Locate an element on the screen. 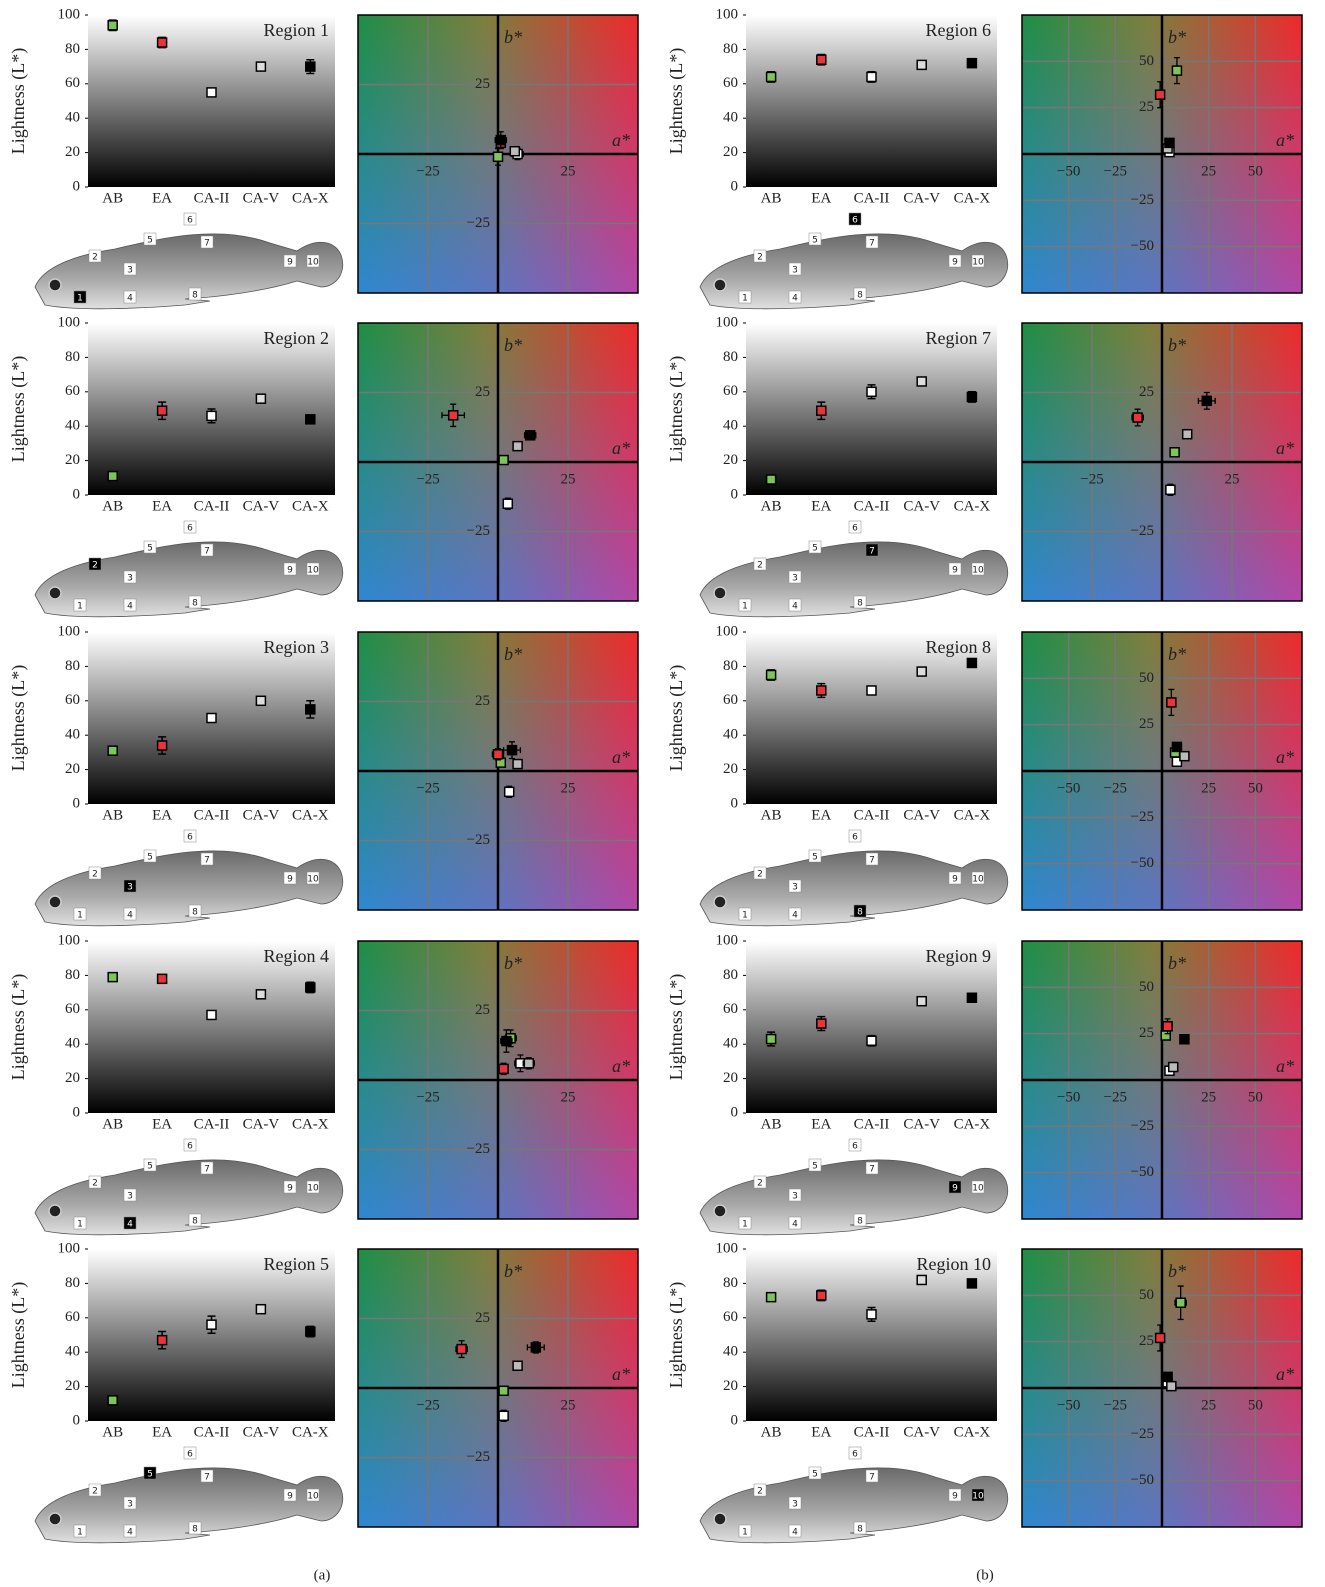 Image resolution: width=1325 pixels, height=1587 pixels. fish-label: 3 is located at coordinates (130, 1505).